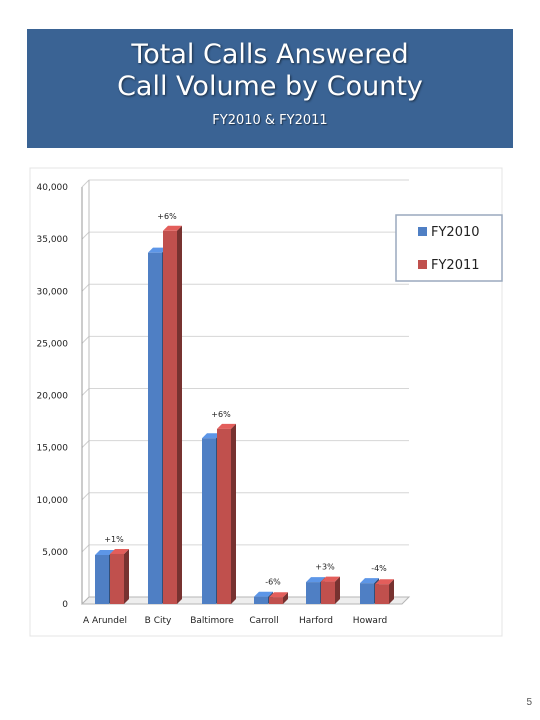 This screenshot has width=540, height=720. I want to click on x-category-label: Harford, so click(316, 621).